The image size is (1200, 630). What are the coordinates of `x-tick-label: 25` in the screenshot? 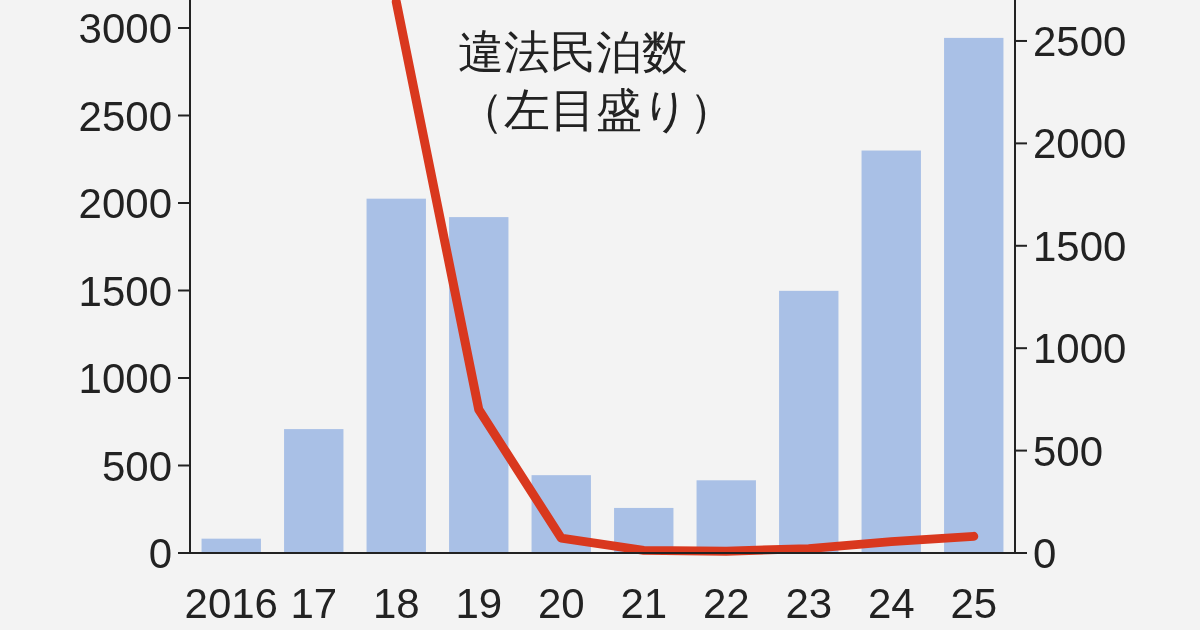 It's located at (974, 603).